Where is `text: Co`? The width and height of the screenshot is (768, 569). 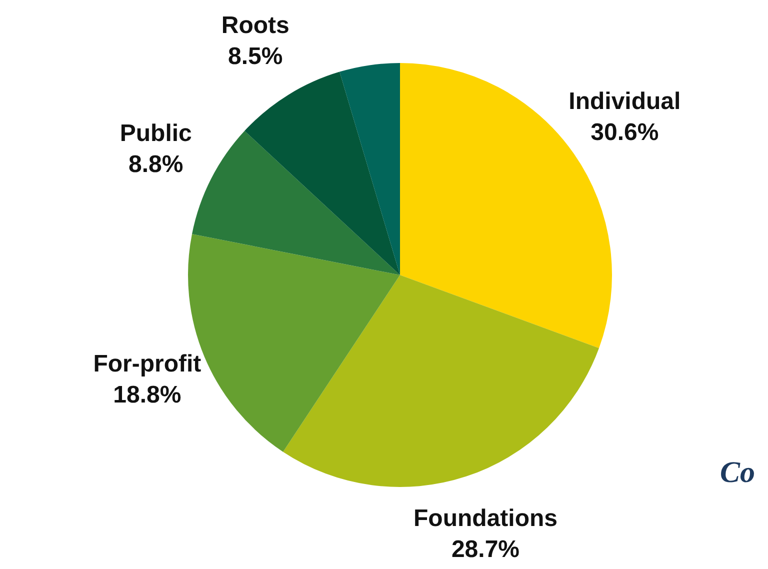
text: Co is located at coordinates (738, 473).